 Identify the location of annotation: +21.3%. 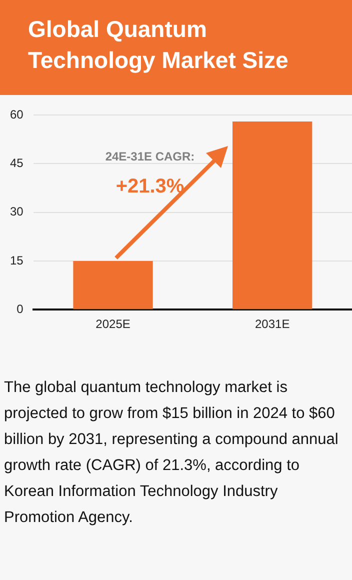
(150, 187).